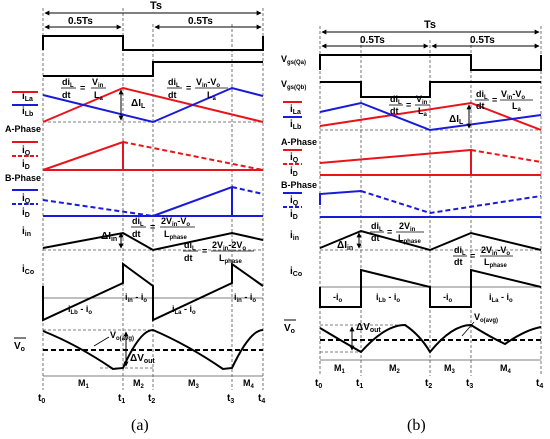  Describe the element at coordinates (19, 347) in the screenshot. I see `panel-a-vo-label: Vo` at that location.